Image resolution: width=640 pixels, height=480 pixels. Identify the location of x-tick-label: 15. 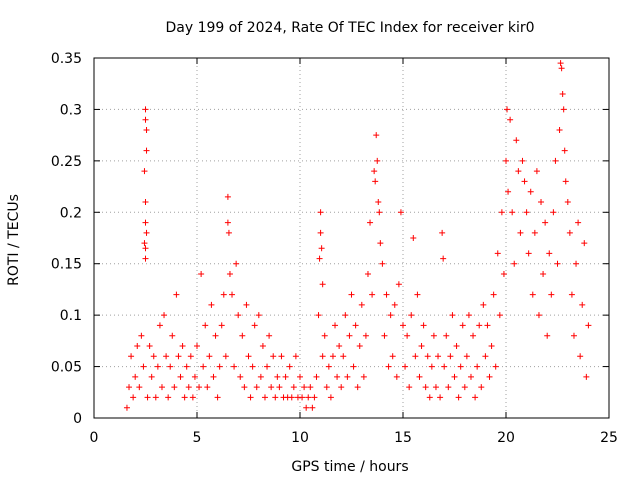
(403, 438).